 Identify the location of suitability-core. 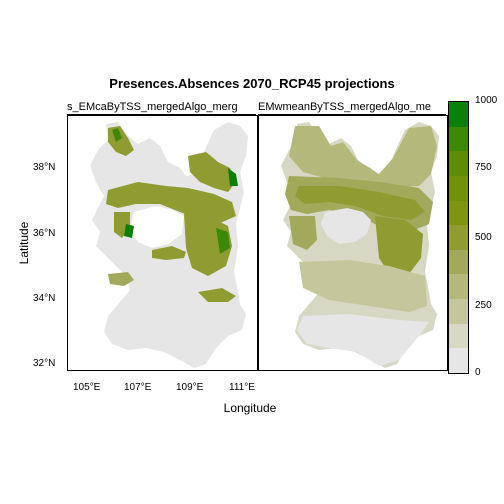
(360, 203).